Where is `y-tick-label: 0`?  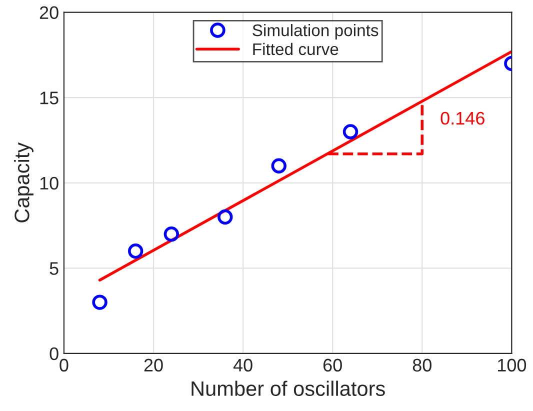
y-tick-label: 0 is located at coordinates (54, 353).